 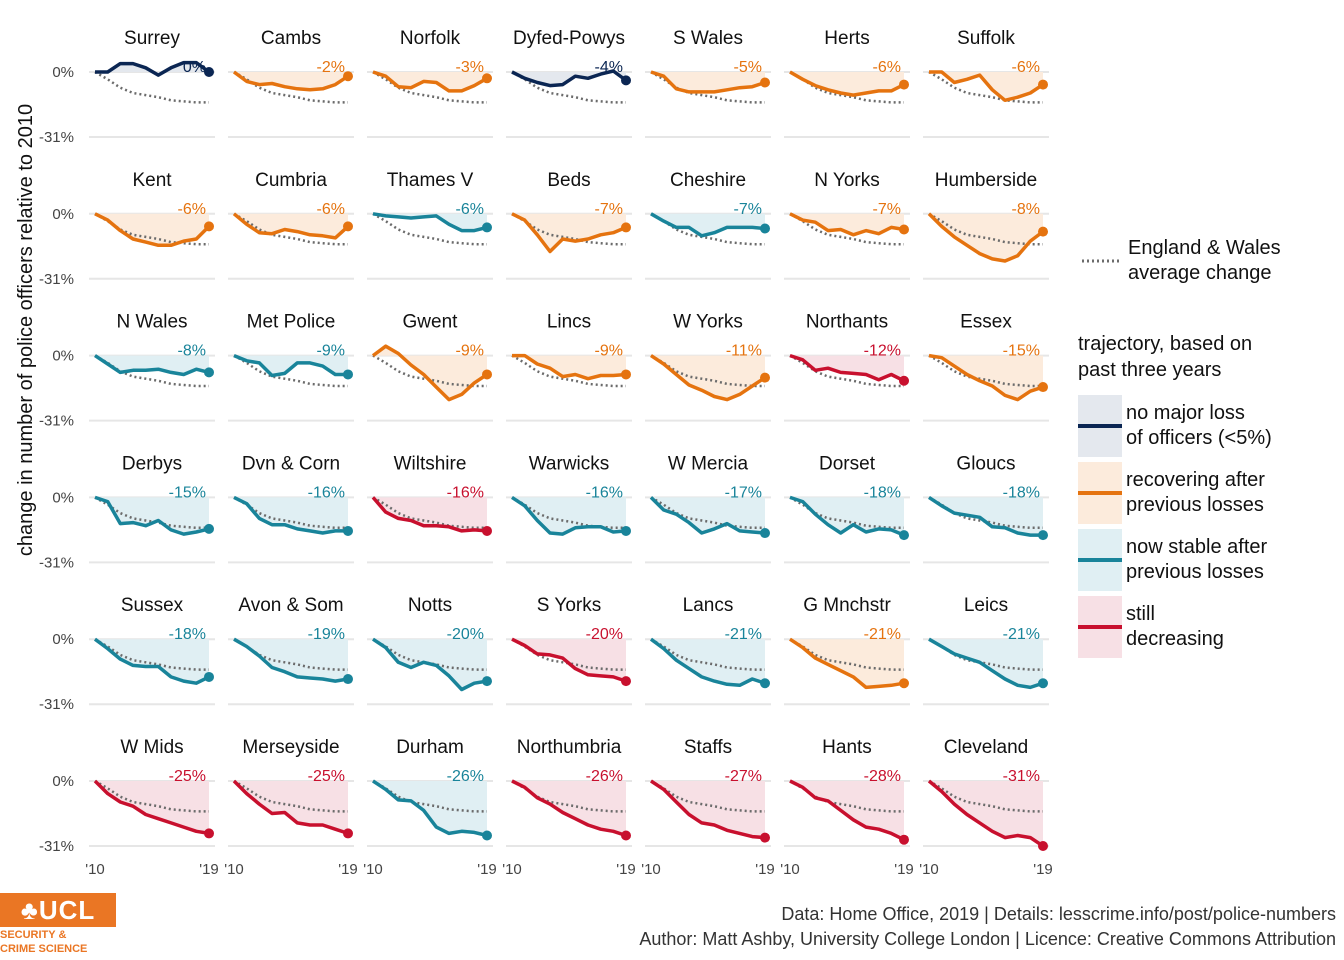 I want to click on panel: Wiltshire -16%, so click(x=430, y=508).